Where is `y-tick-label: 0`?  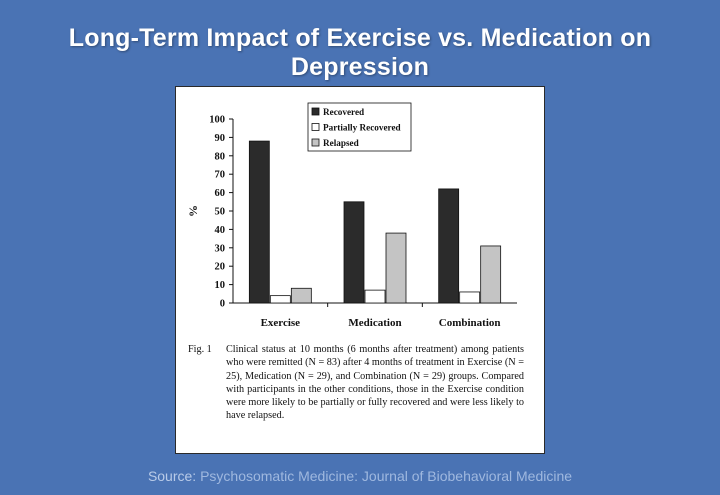
y-tick-label: 0 is located at coordinates (222, 304).